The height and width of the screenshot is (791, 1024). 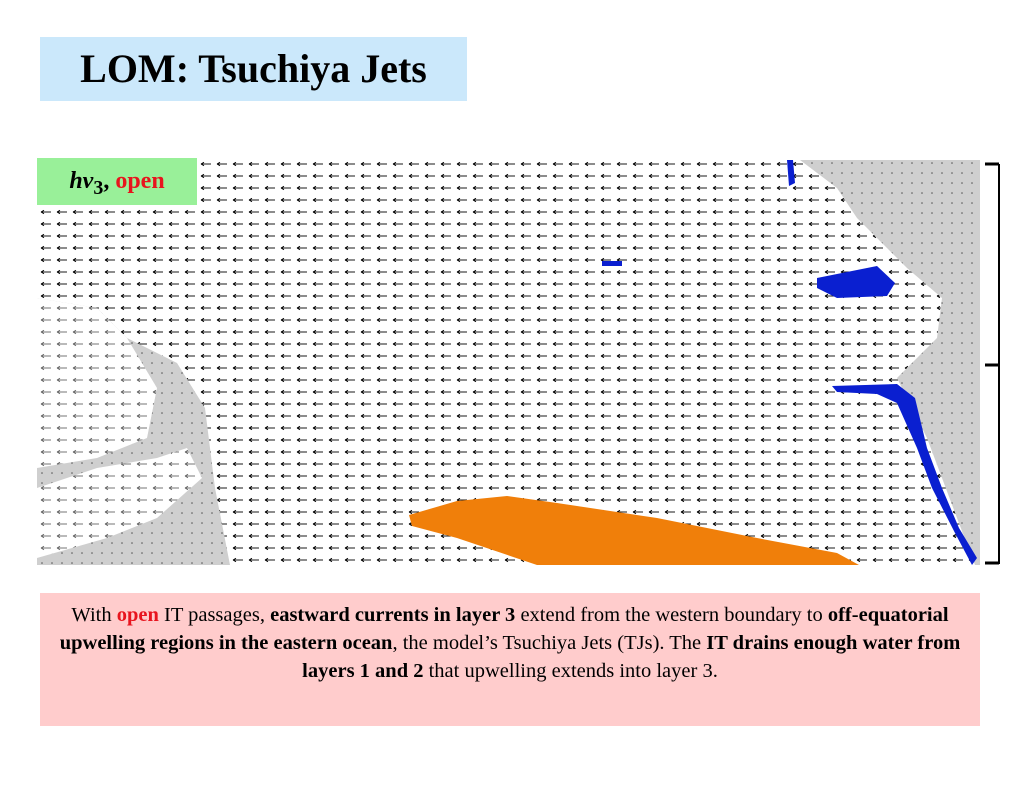 What do you see at coordinates (81, 181) in the screenshot?
I see `label-symbol: hv` at bounding box center [81, 181].